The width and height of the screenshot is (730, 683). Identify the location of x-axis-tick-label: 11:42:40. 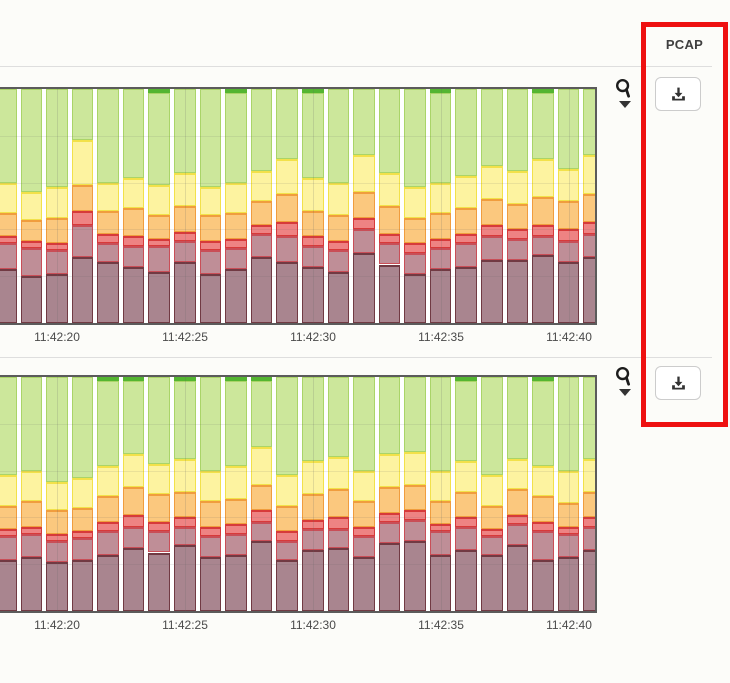
(569, 337).